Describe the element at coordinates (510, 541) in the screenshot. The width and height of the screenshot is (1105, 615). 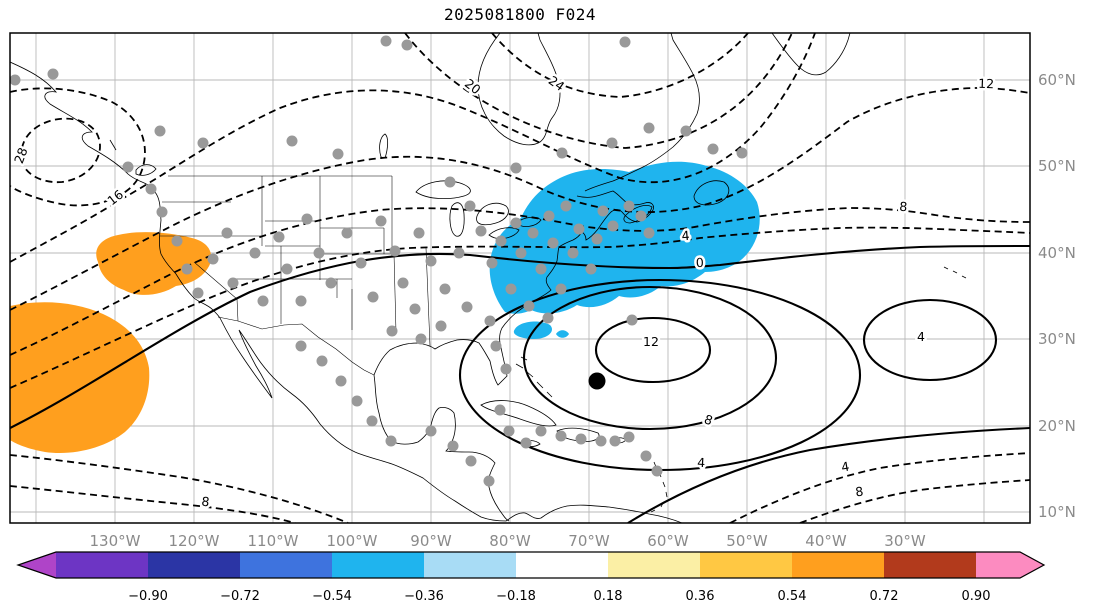
I see `lon-tick-label: 80°W` at that location.